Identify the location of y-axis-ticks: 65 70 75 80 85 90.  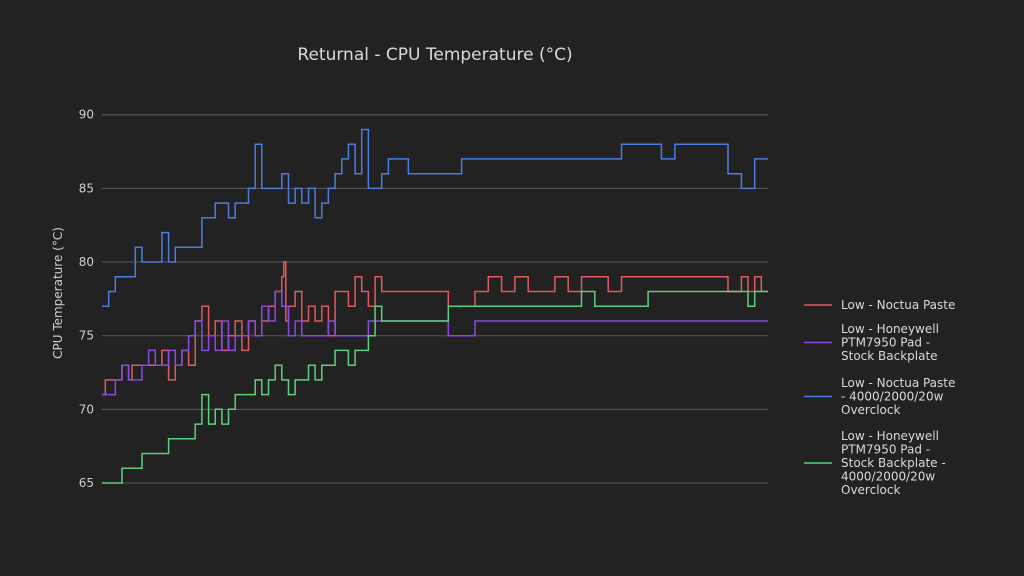
(86, 299).